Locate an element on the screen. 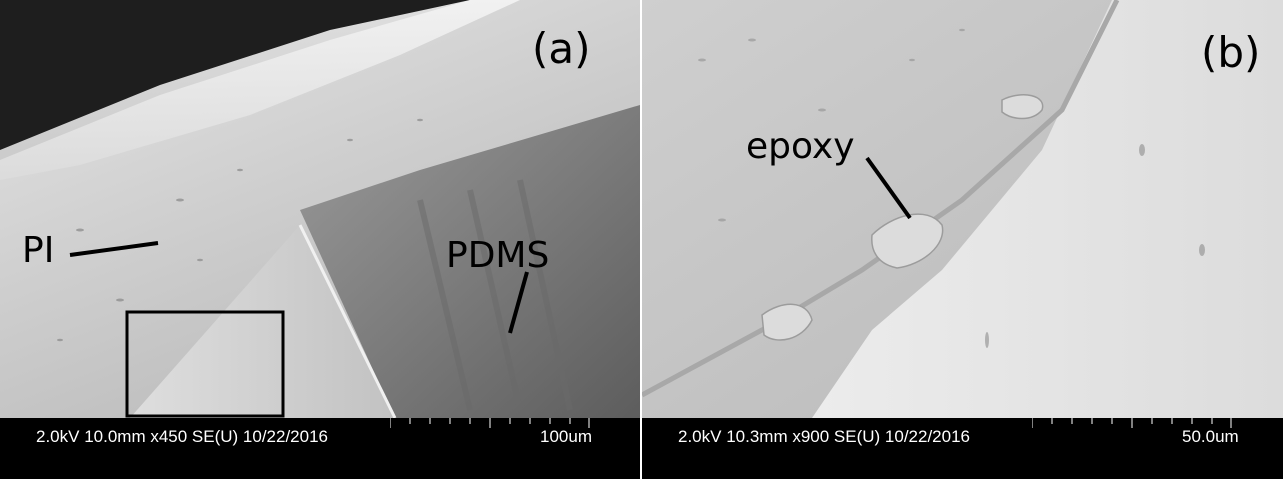 This screenshot has height=479, width=1283. pdms-label: PDMS is located at coordinates (498, 255).